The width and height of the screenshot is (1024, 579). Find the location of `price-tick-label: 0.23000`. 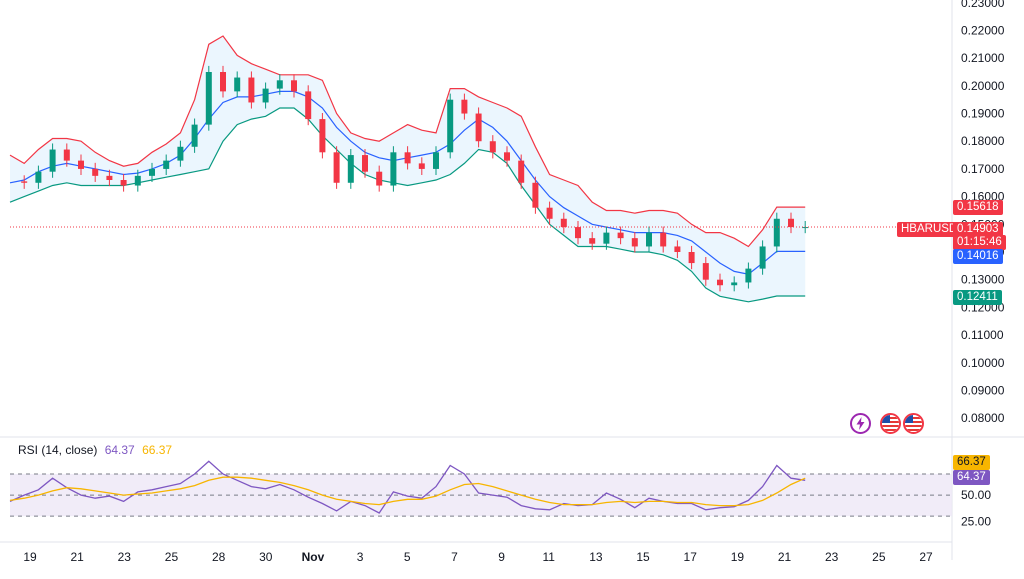

price-tick-label: 0.23000 is located at coordinates (983, 5).